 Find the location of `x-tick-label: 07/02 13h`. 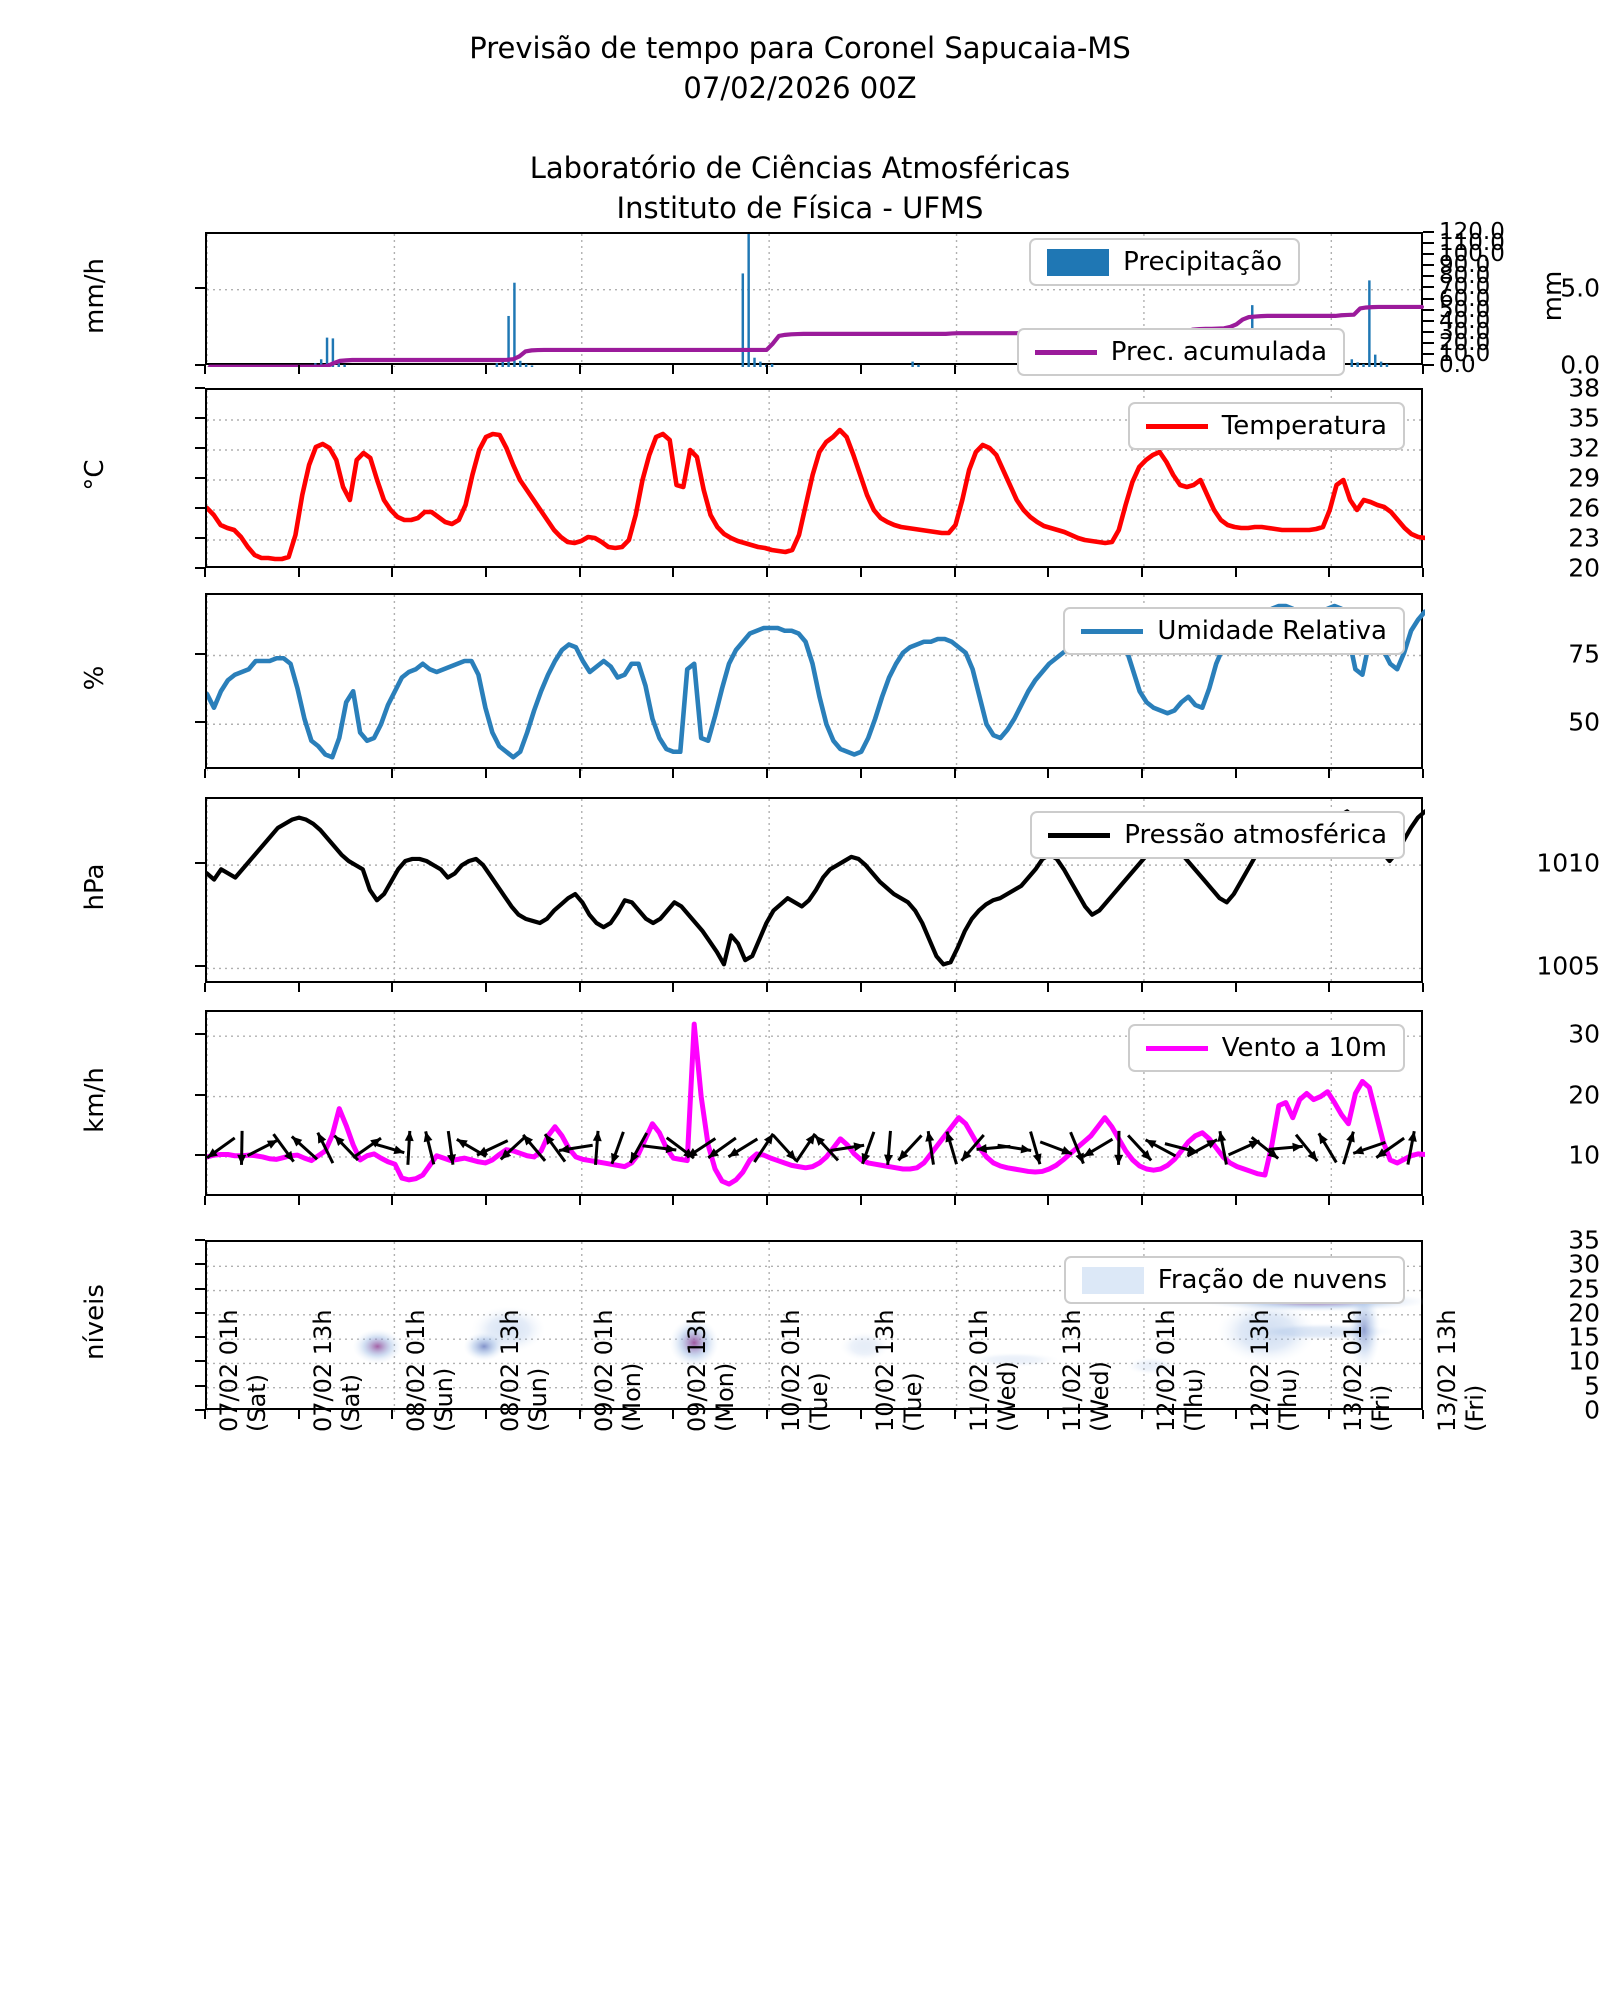

x-tick-label: 07/02 13h is located at coordinates (322, 1370).